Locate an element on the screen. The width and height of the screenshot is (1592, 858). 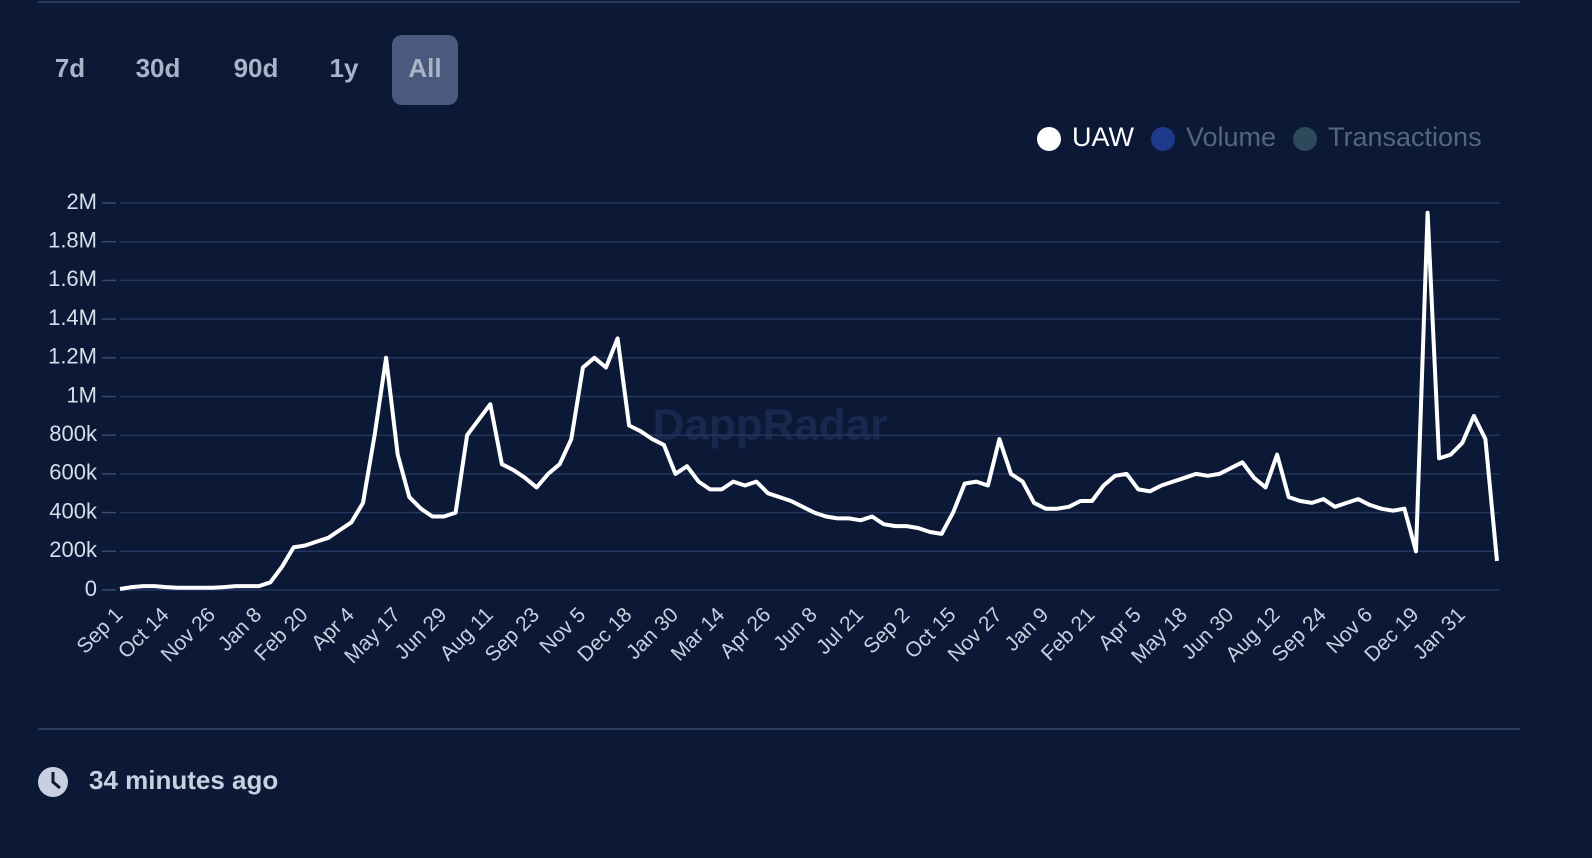
x-tick-label: Jan 31 is located at coordinates (1439, 633).